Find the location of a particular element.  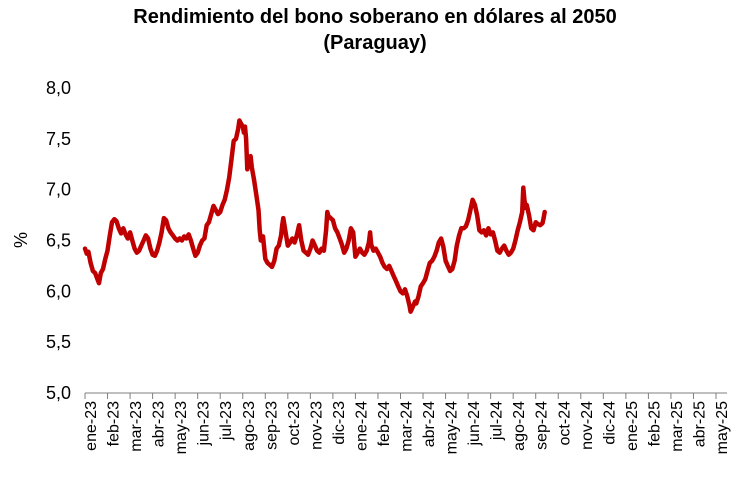

x-tick-label: ene-24 is located at coordinates (361, 426).